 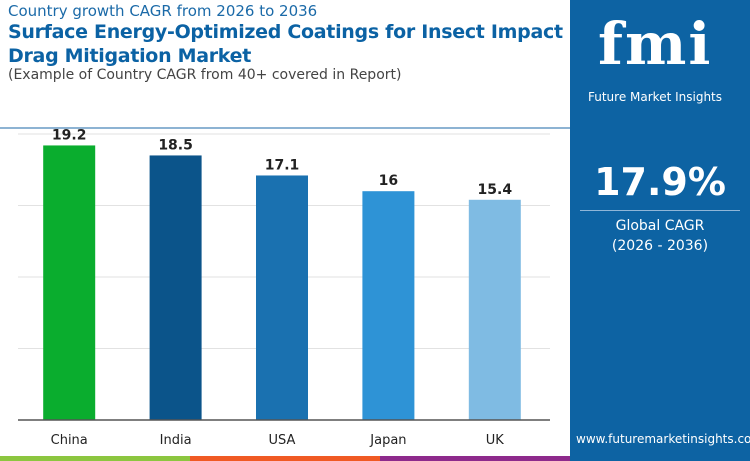 What do you see at coordinates (69, 440) in the screenshot?
I see `x-tick-label: China` at bounding box center [69, 440].